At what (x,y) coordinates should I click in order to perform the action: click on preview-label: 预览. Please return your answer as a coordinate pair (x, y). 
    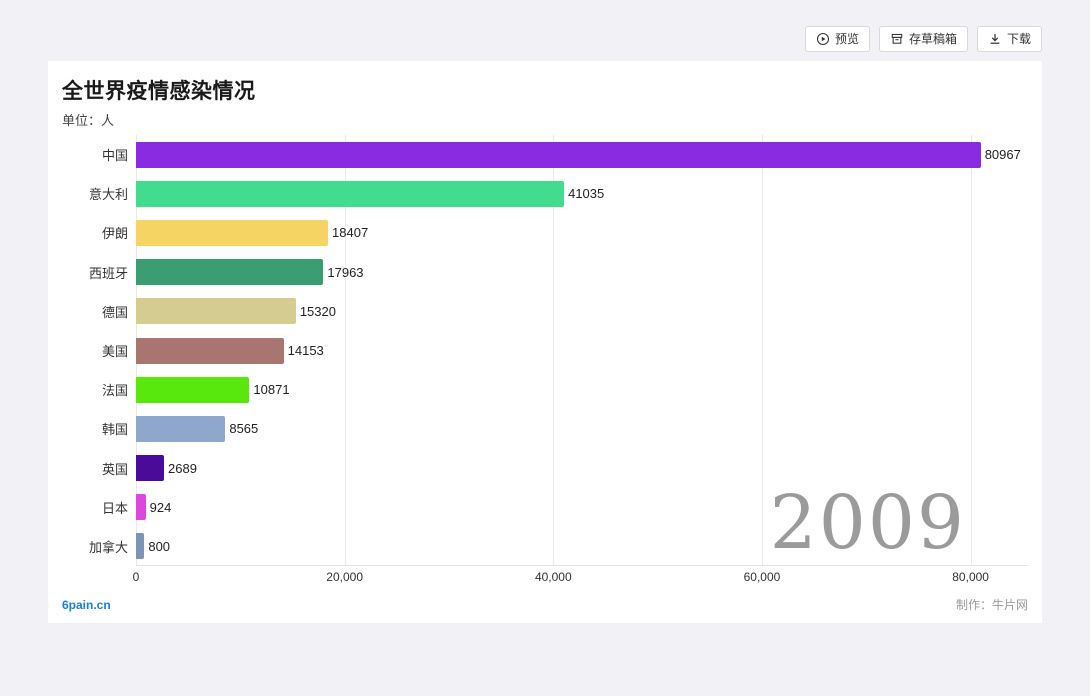
    Looking at the image, I should click on (846, 39).